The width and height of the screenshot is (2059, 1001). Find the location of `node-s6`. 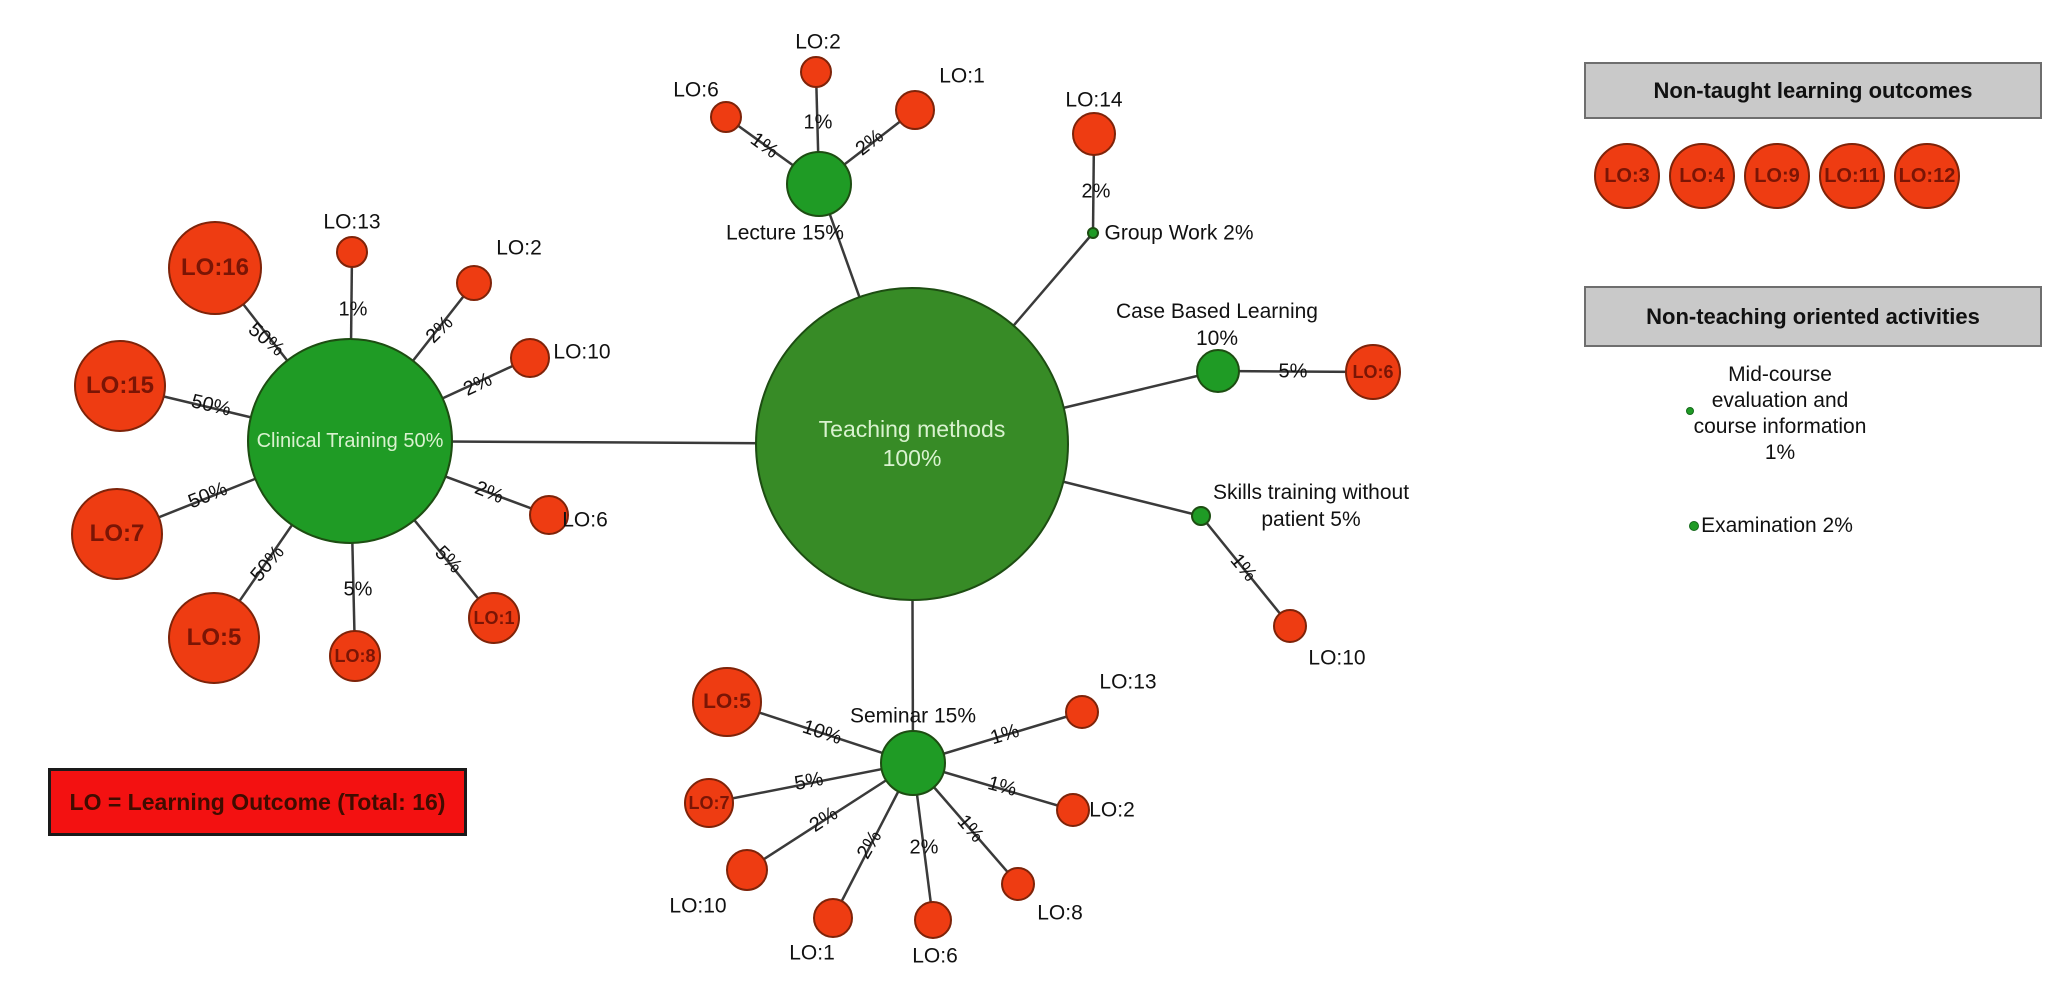

node-s6 is located at coordinates (933, 920).